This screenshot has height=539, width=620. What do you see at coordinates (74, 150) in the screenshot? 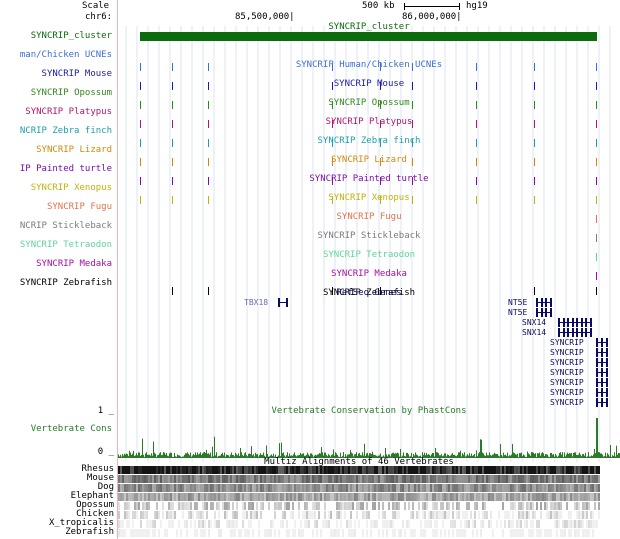
I see `track-label: SYNCRIP Lizard` at bounding box center [74, 150].